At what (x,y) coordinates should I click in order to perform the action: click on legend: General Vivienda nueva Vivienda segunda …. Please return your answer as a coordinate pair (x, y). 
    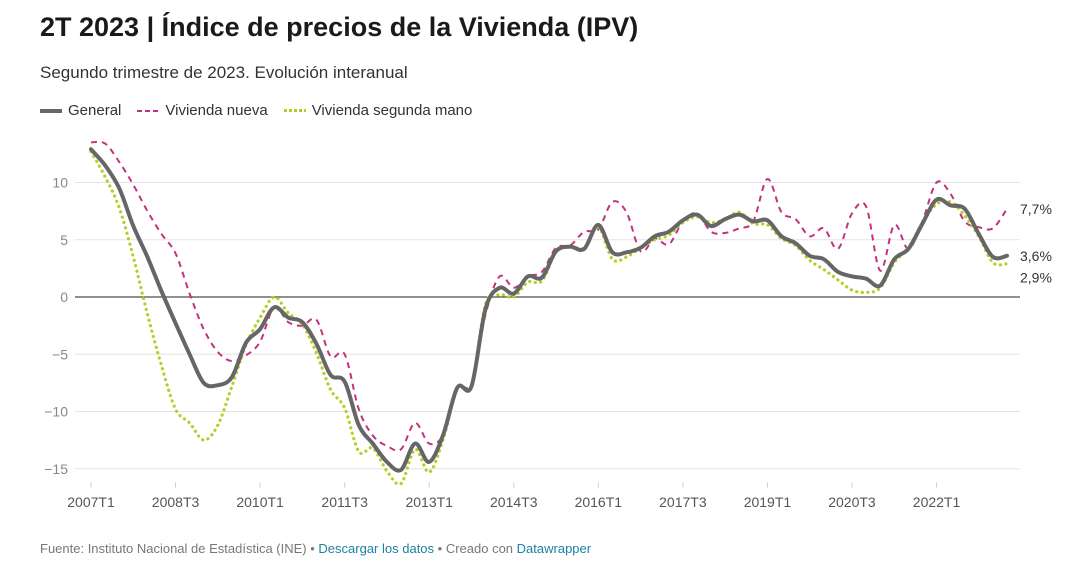
    Looking at the image, I should click on (264, 110).